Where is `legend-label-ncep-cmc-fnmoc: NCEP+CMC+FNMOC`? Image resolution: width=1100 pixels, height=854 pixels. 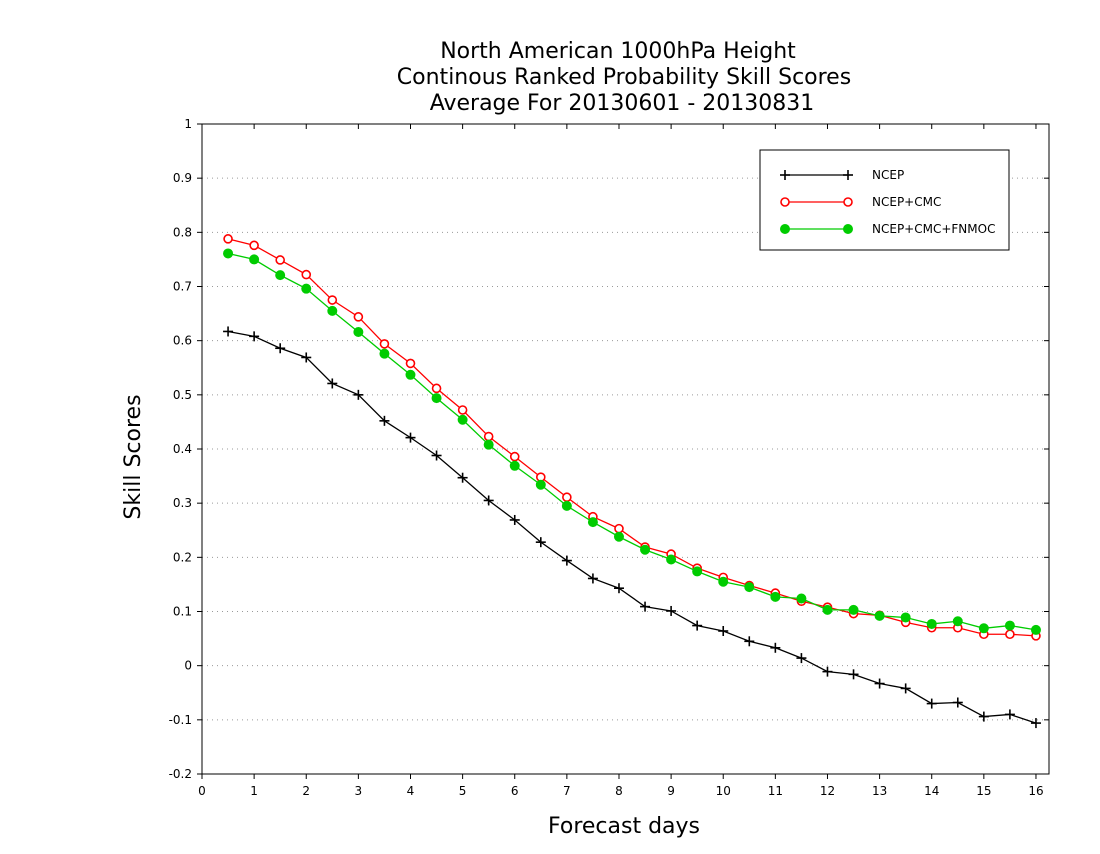
legend-label-ncep-cmc-fnmoc: NCEP+CMC+FNMOC is located at coordinates (933, 229).